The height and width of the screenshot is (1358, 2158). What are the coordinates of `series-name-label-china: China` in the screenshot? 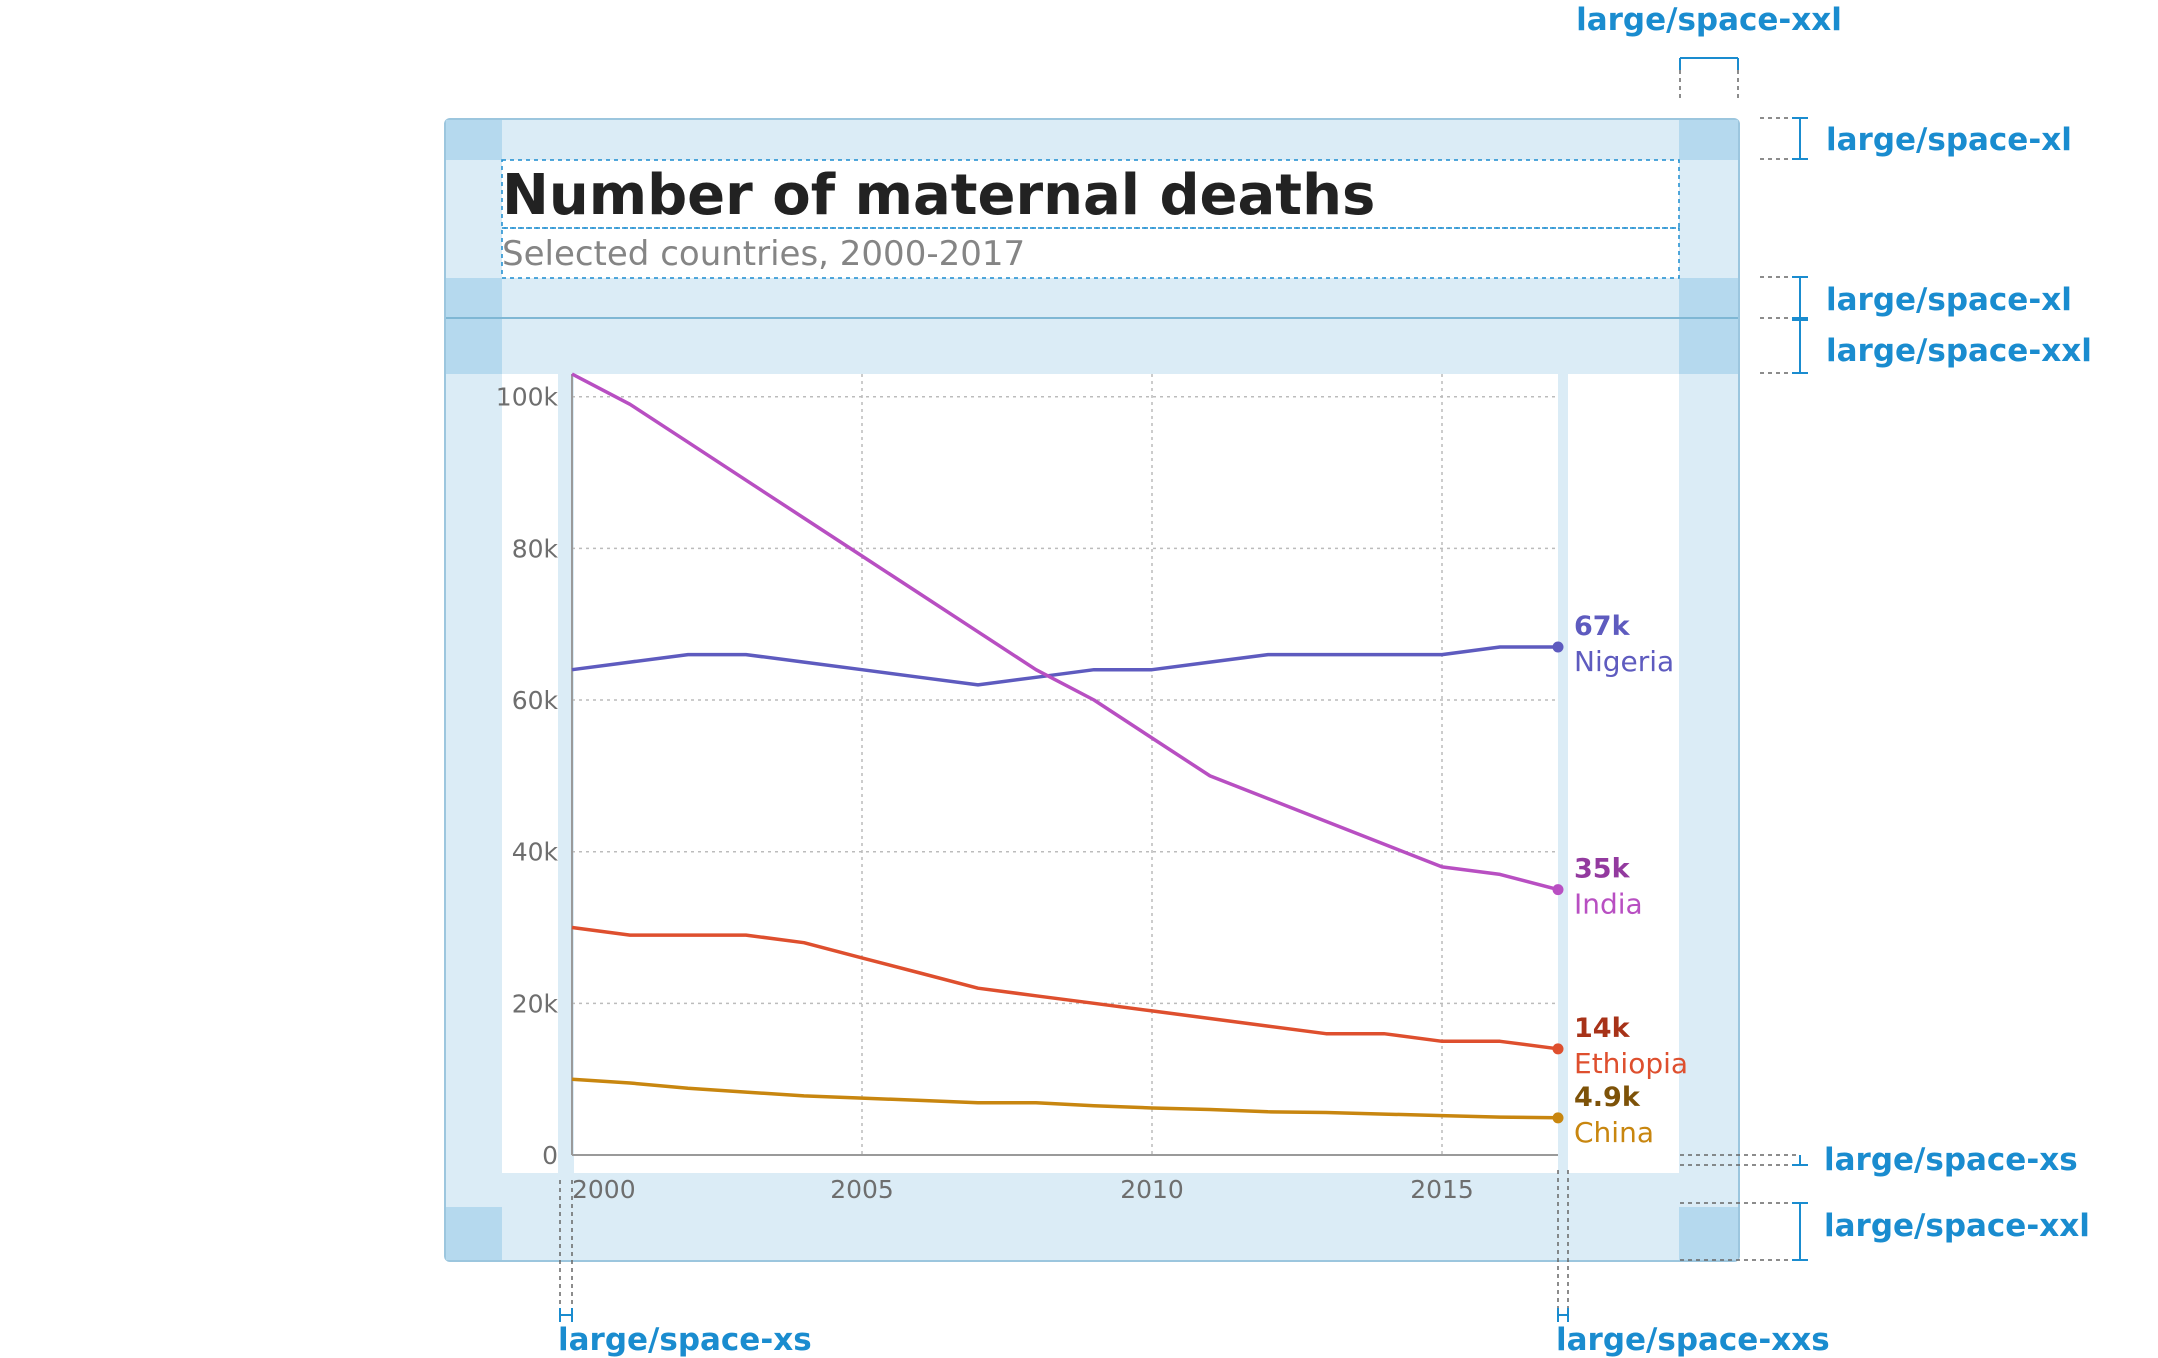 It's located at (1614, 1132).